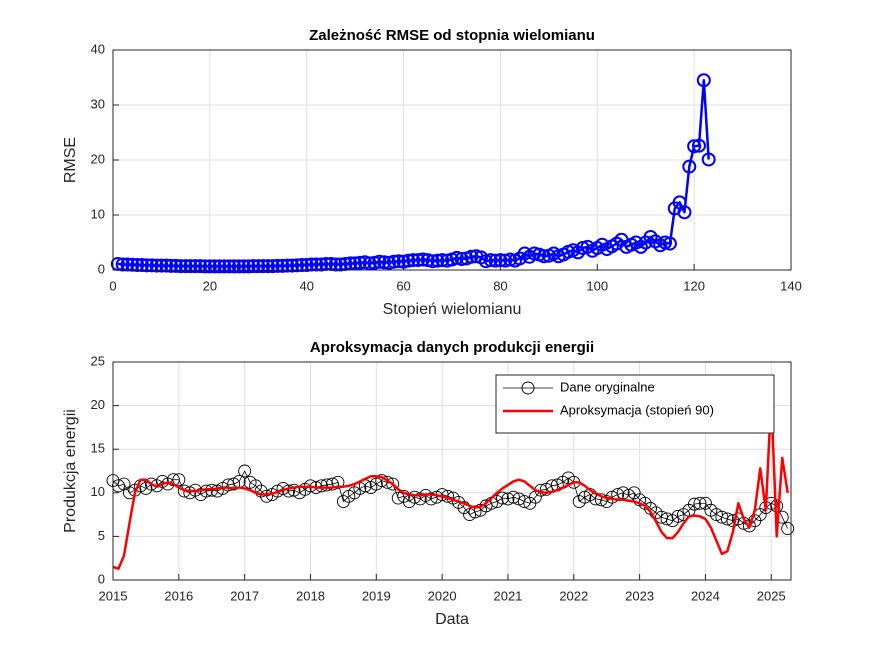 This screenshot has height=656, width=875. I want to click on x-tick-label: 20, so click(210, 285).